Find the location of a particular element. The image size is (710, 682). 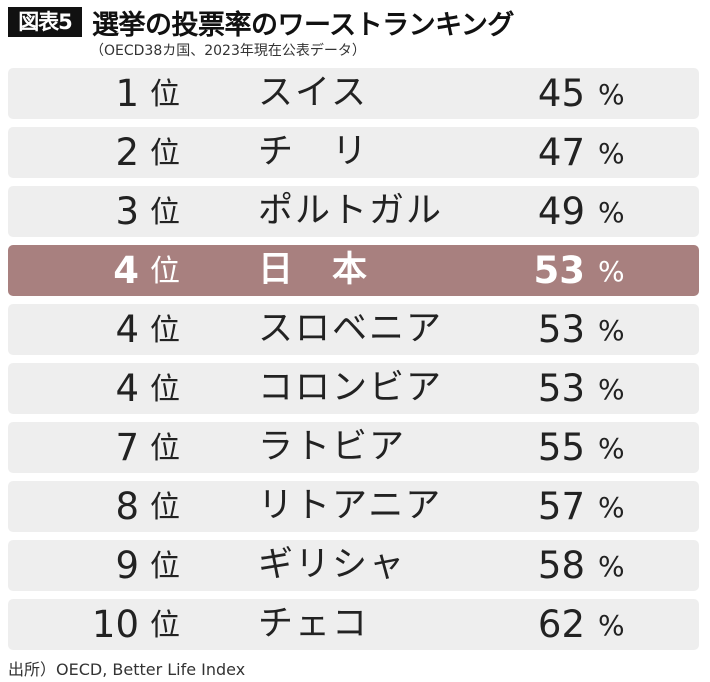

rank-number: 7 is located at coordinates (127, 447).